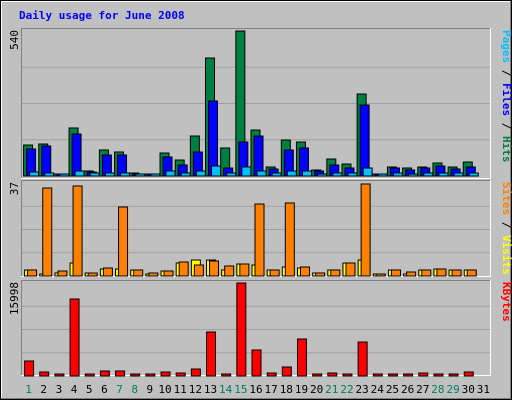  What do you see at coordinates (104, 389) in the screenshot?
I see `x-tick-label-day-6: 6` at bounding box center [104, 389].